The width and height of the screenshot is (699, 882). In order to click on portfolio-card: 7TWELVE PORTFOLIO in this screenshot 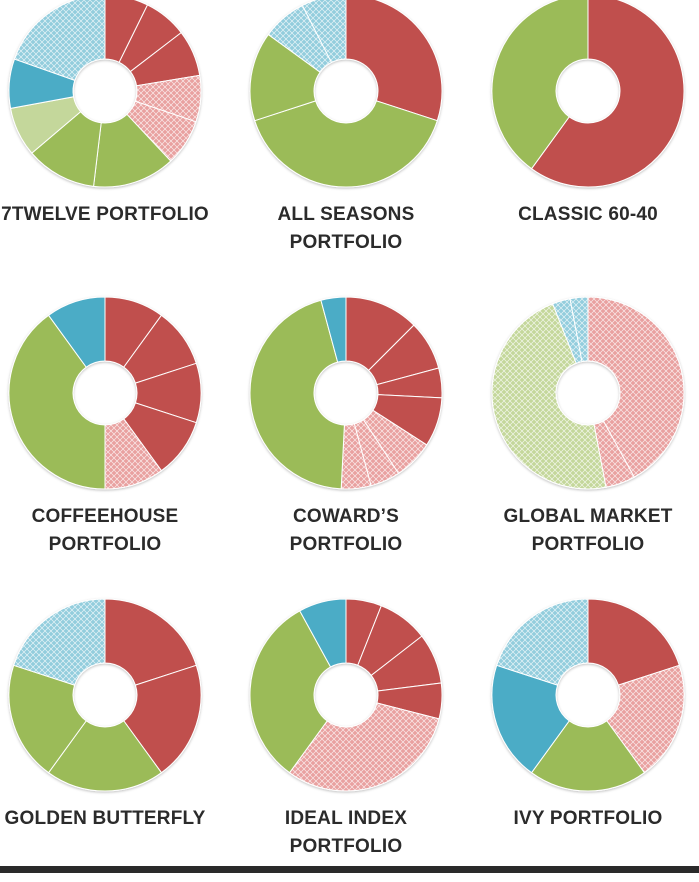, I will do `click(110, 139)`.